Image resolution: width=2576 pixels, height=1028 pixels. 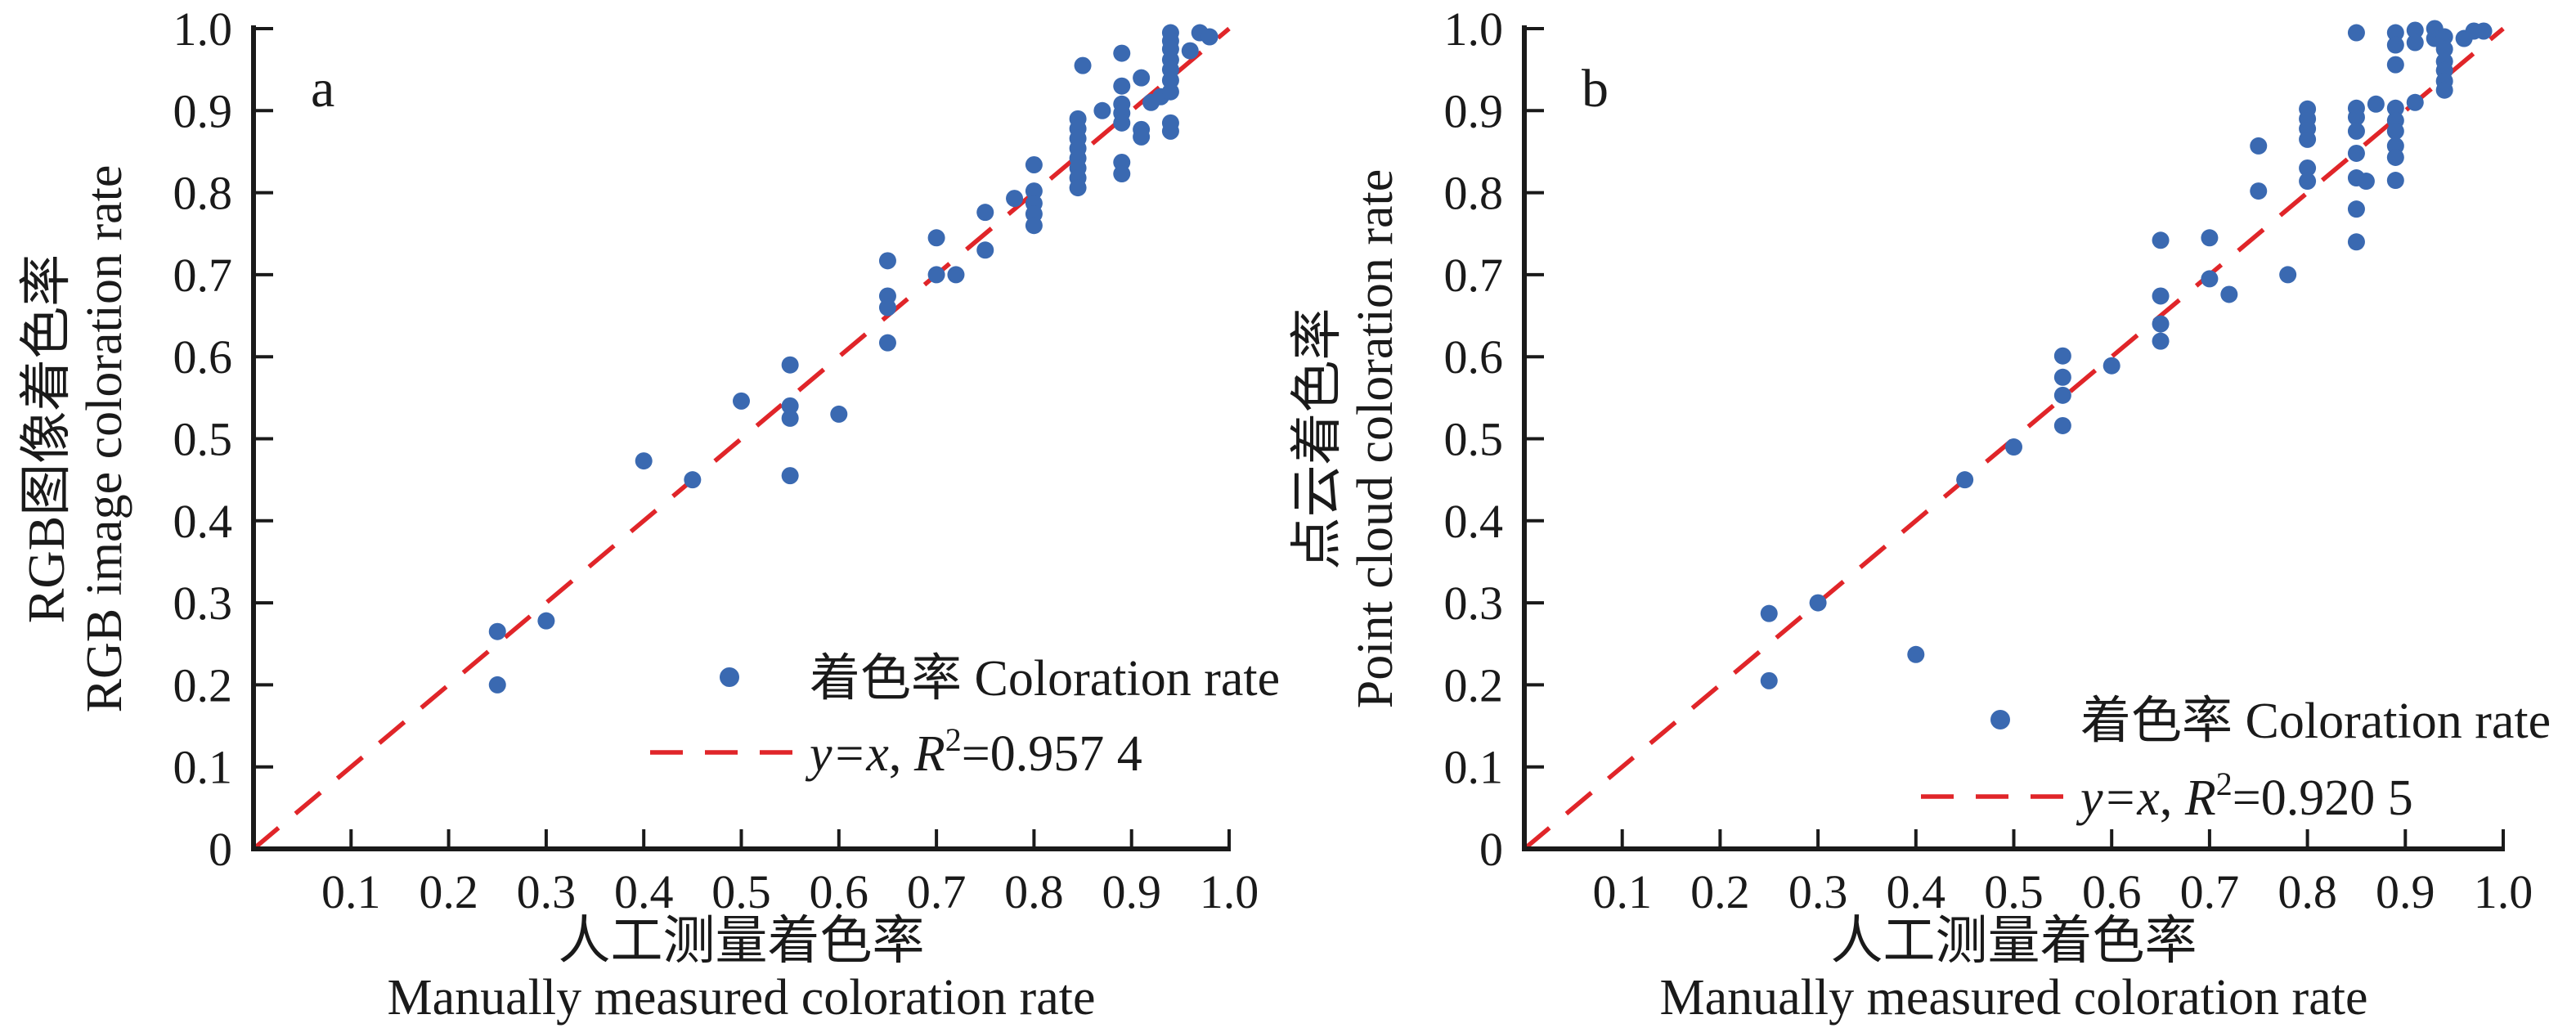 I want to click on x-tick-label: 0.7, so click(x=2210, y=892).